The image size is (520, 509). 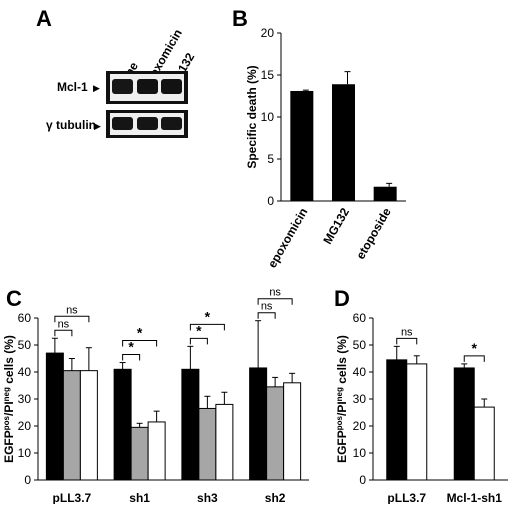 What do you see at coordinates (72, 497) in the screenshot?
I see `chart-c-category-label: pLL3.7` at bounding box center [72, 497].